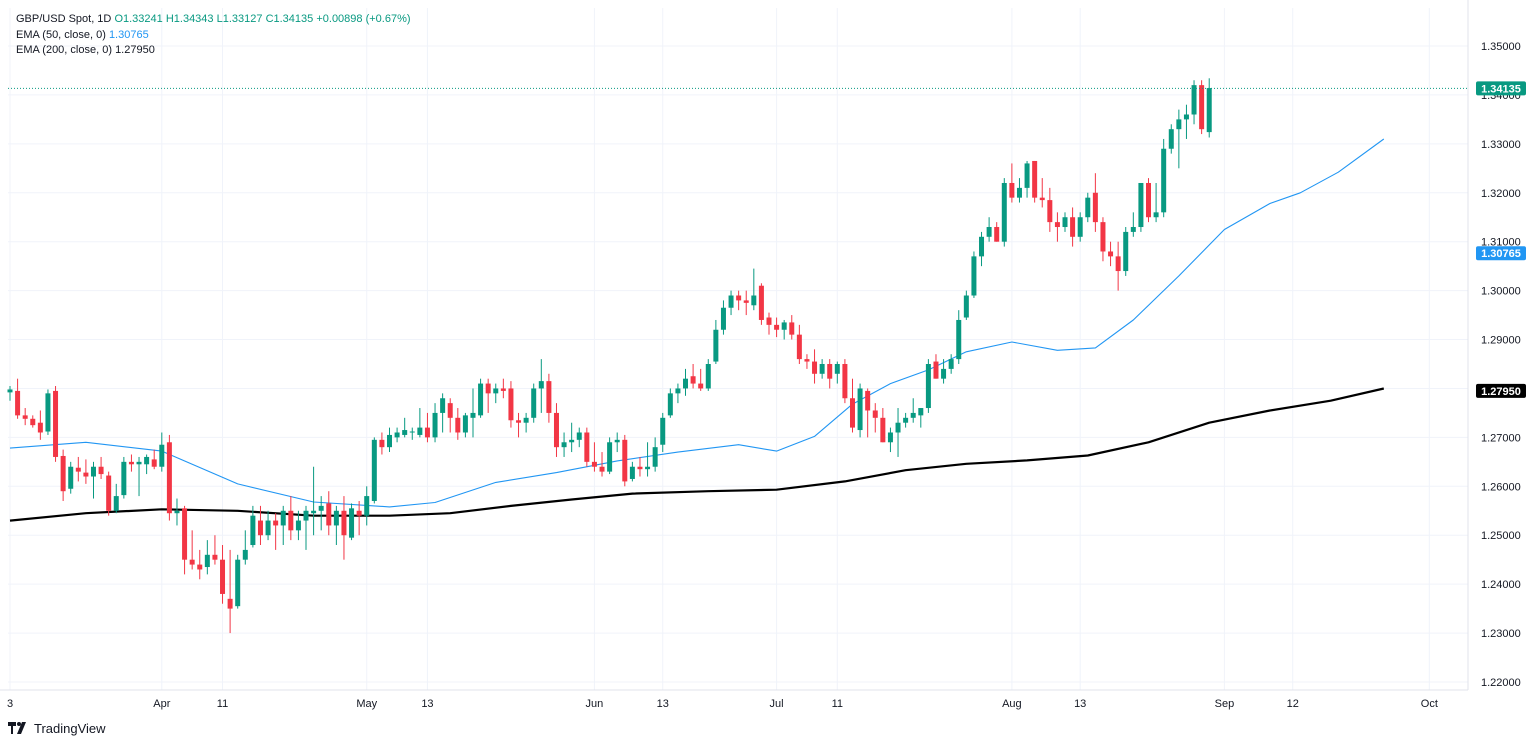 This screenshot has width=1536, height=749. I want to click on y-tick-label: 1.32000, so click(1501, 194).